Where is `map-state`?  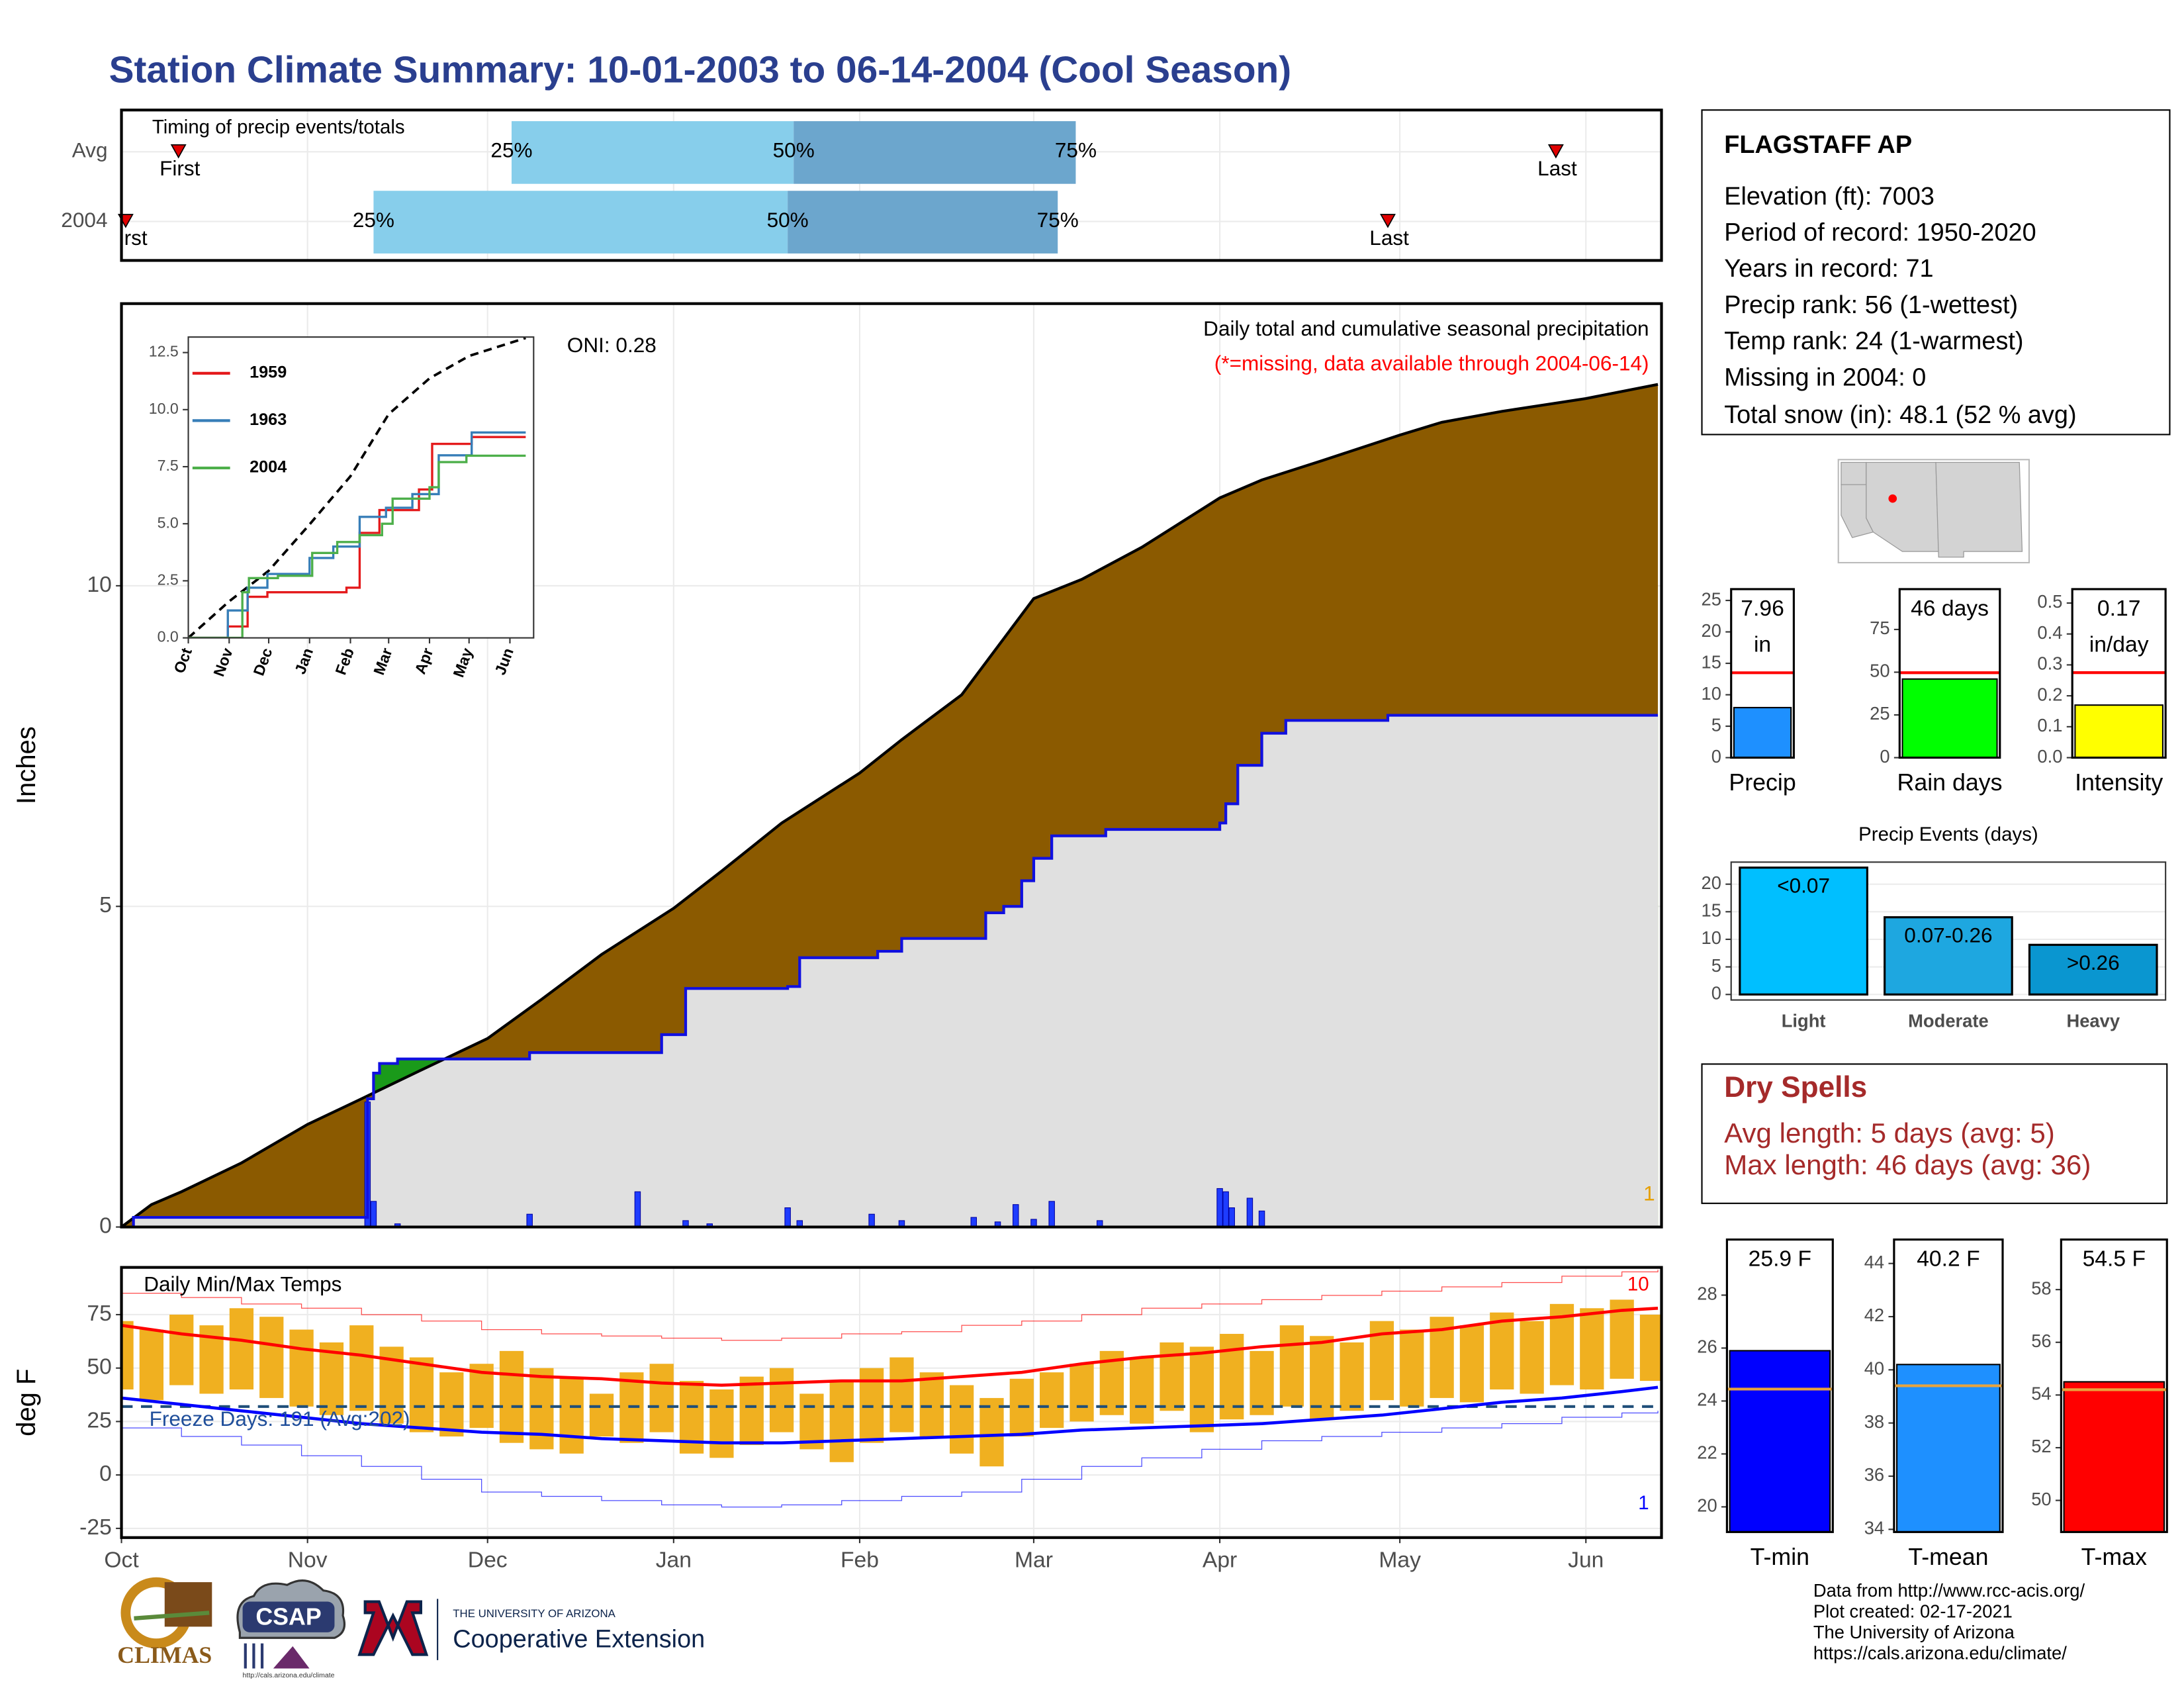 map-state is located at coordinates (1979, 509).